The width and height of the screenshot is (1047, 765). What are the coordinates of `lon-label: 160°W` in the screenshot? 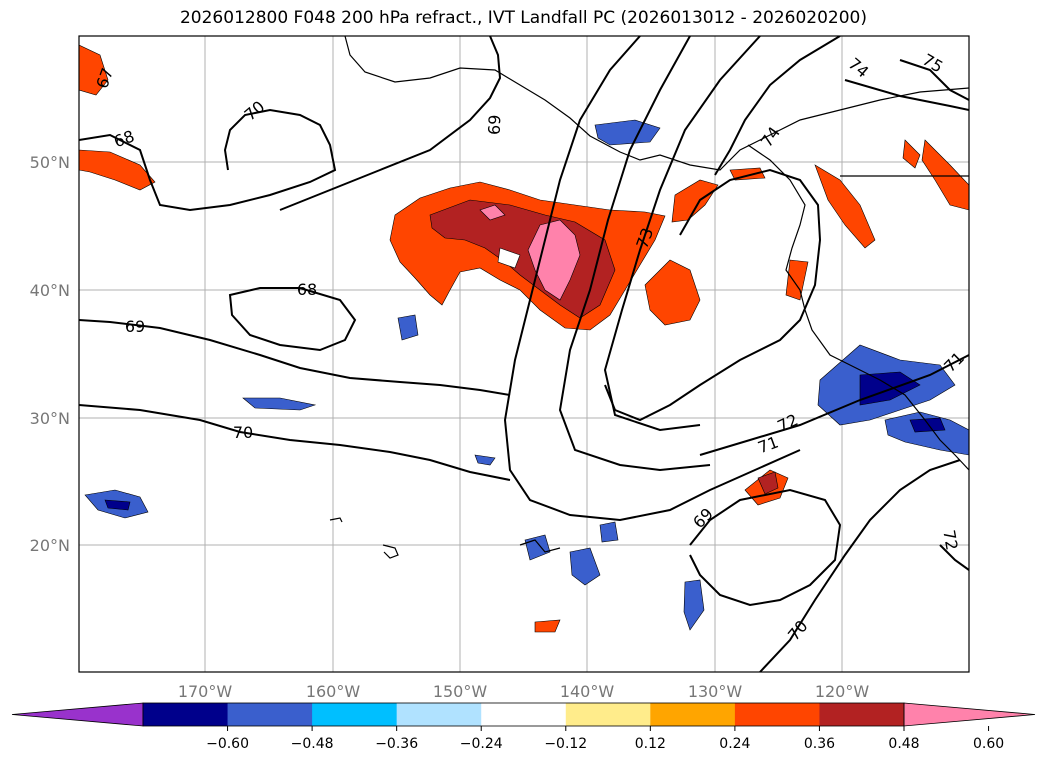 It's located at (333, 691).